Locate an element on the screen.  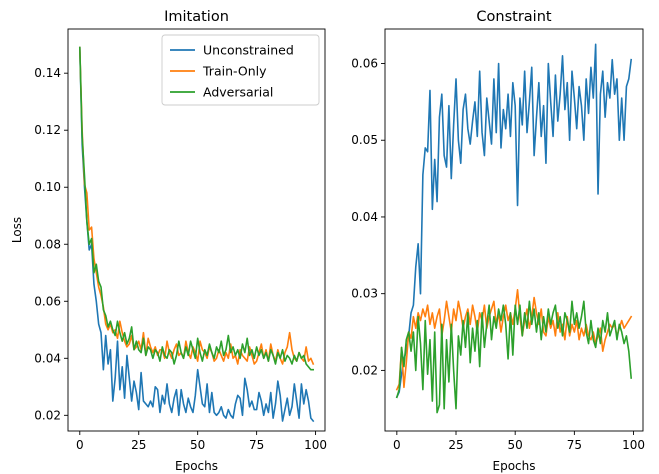
y-tick-label: 0.08 is located at coordinates (47, 244).